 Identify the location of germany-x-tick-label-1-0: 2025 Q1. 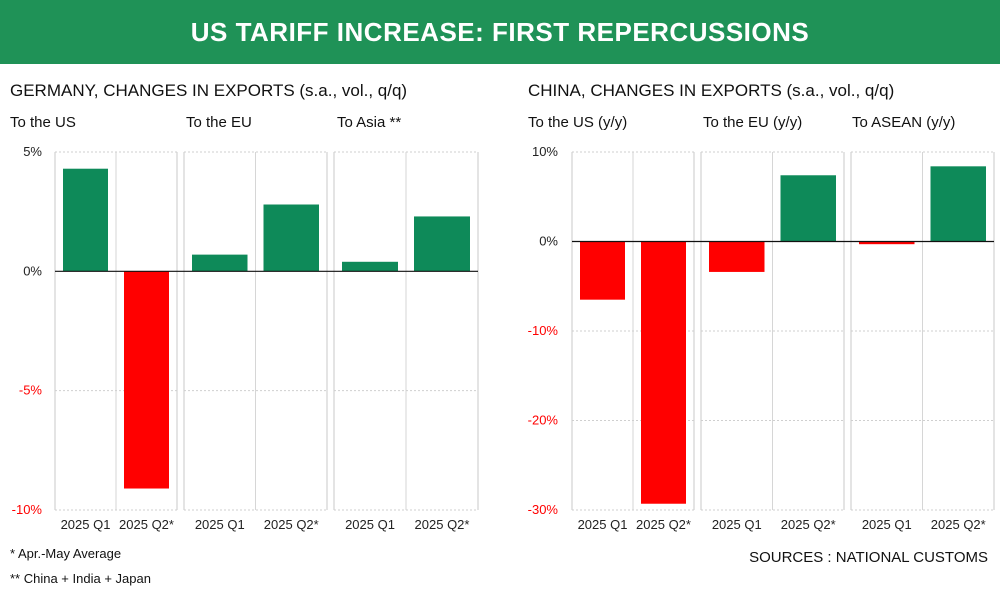
(220, 524).